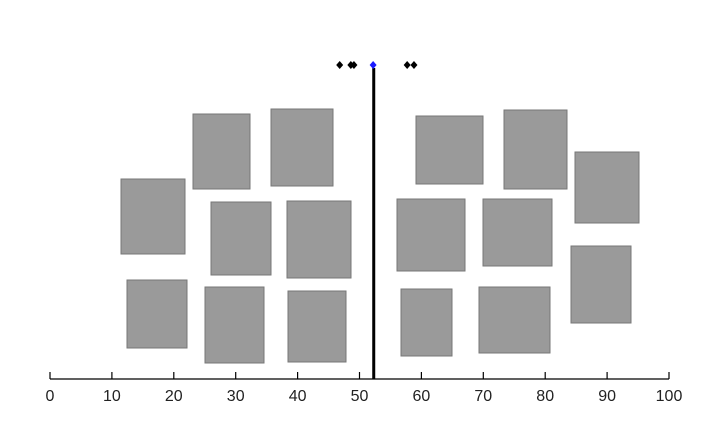  I want to click on x-tick-label: 10, so click(112, 396).